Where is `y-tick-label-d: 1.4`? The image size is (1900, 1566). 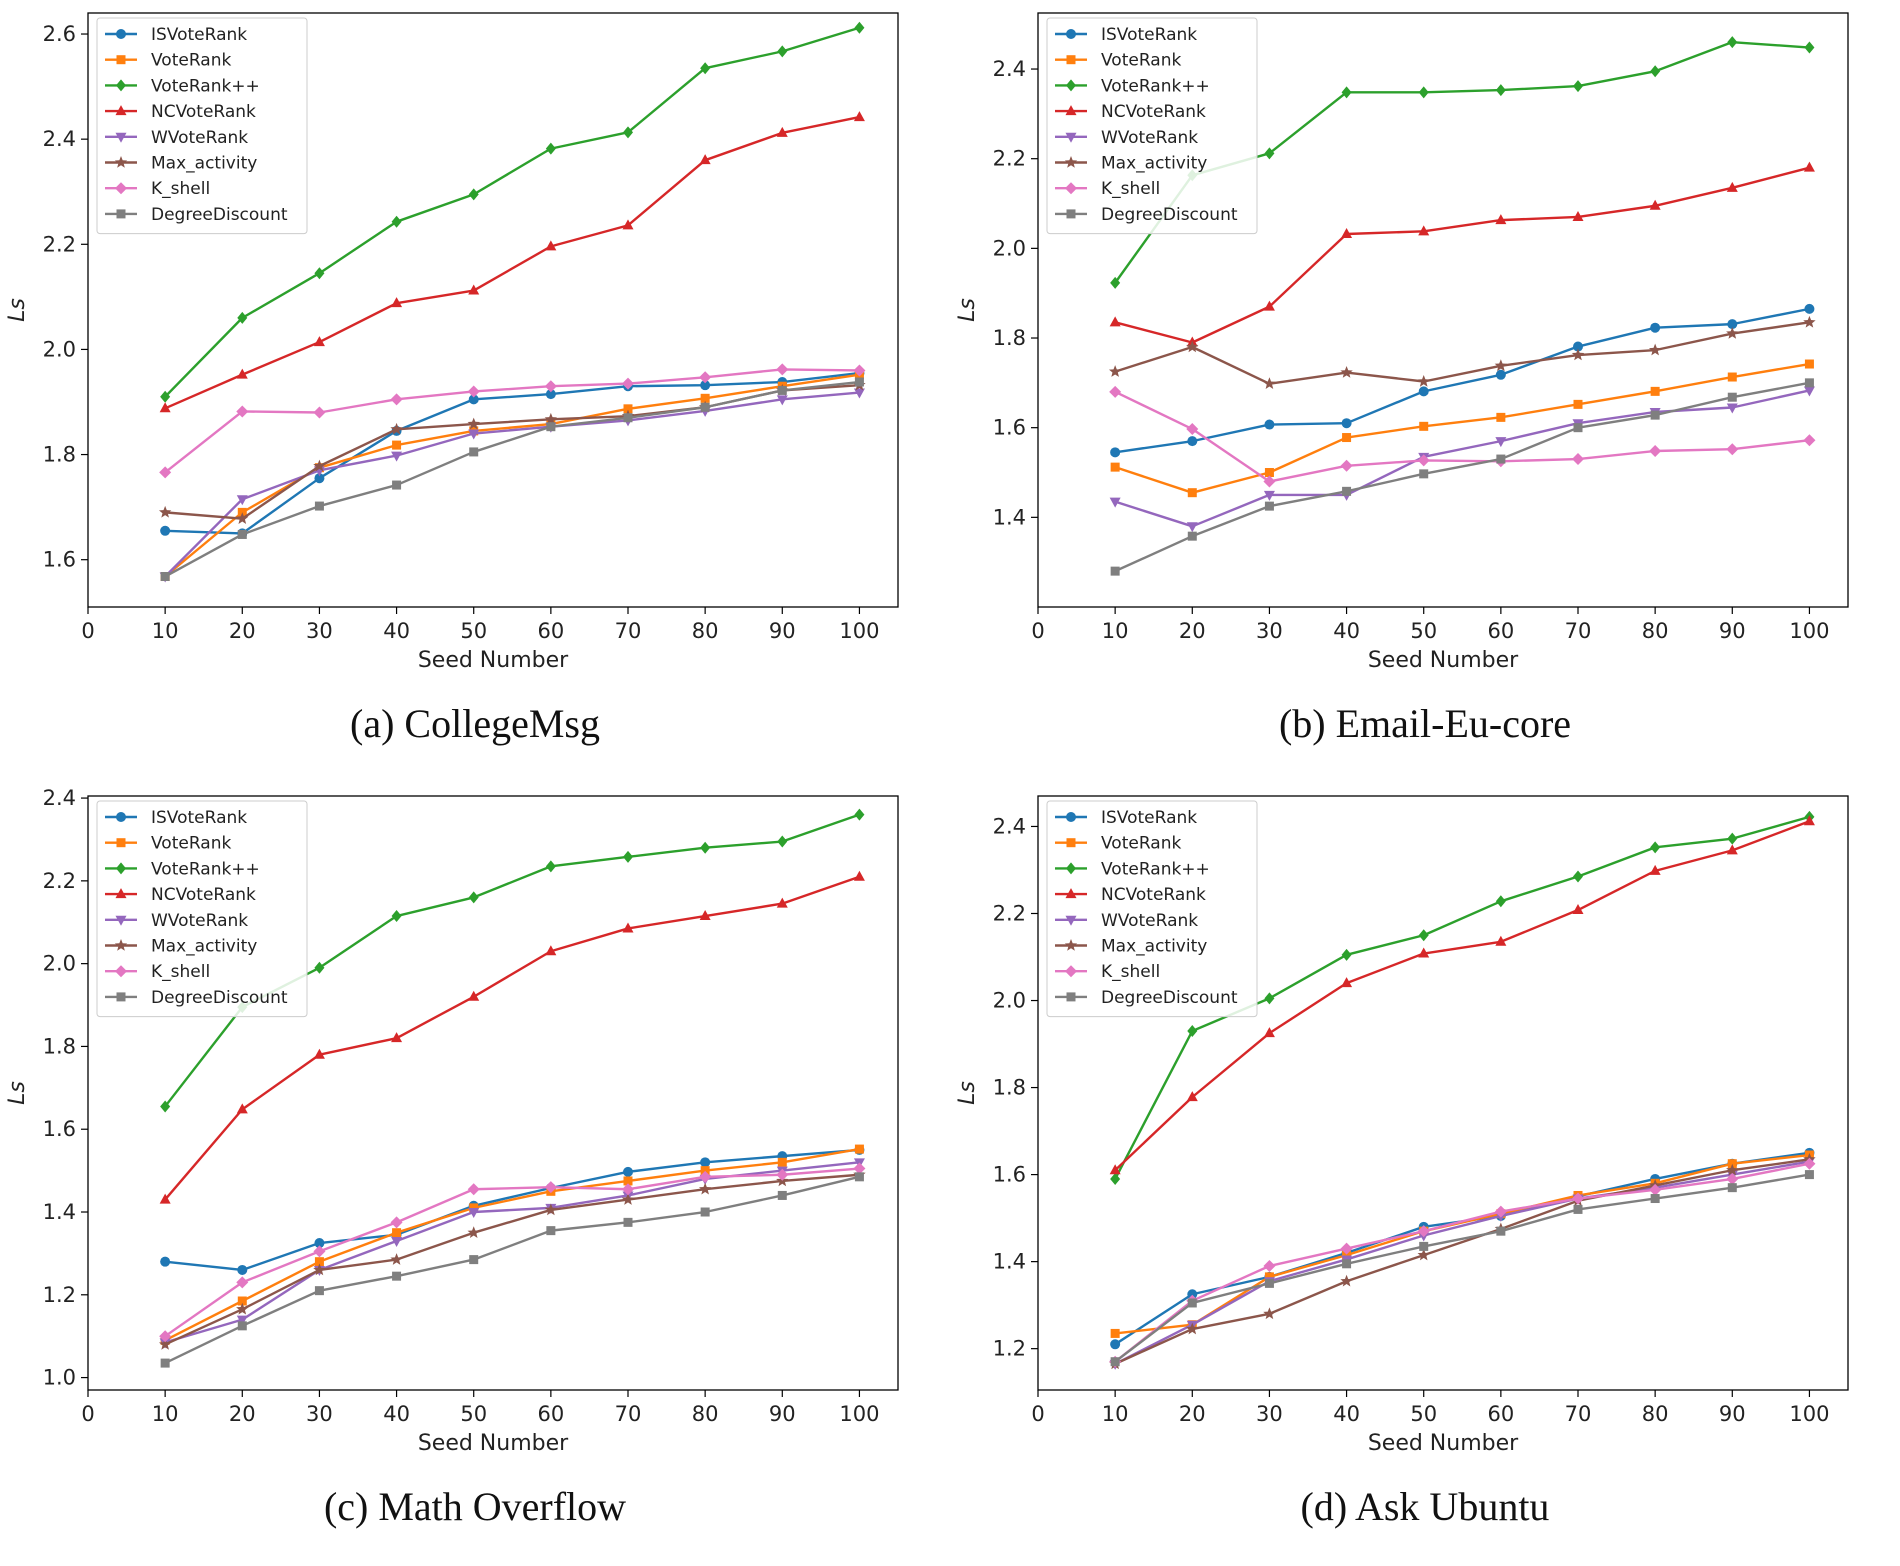
y-tick-label-d: 1.4 is located at coordinates (1009, 1262).